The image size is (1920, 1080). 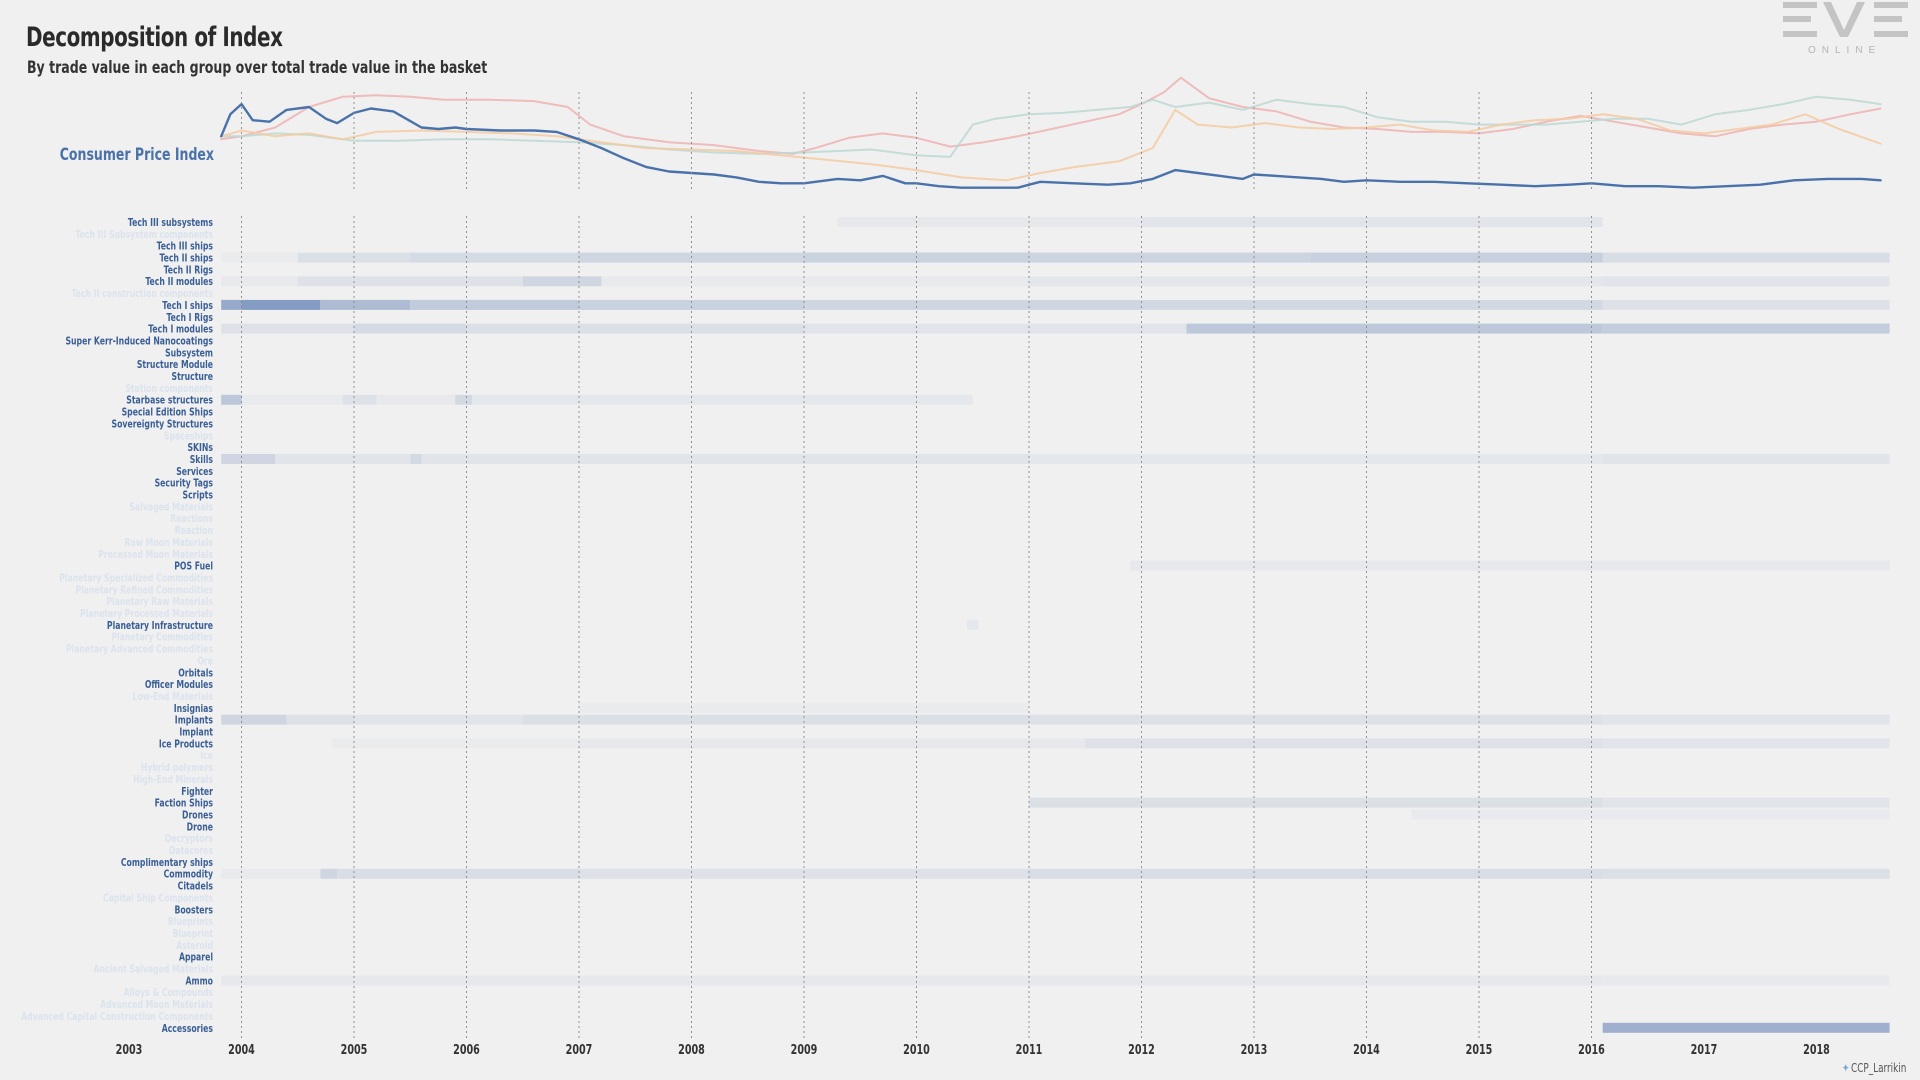 What do you see at coordinates (171, 508) in the screenshot?
I see `category-label: Salvaged Materials` at bounding box center [171, 508].